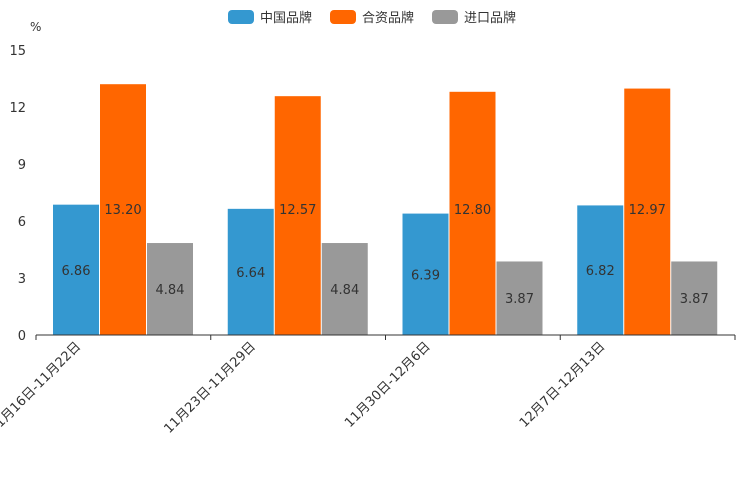 The width and height of the screenshot is (744, 496). Describe the element at coordinates (387, 18) in the screenshot. I see `legend-label-jv-brand: 合资品牌` at that location.